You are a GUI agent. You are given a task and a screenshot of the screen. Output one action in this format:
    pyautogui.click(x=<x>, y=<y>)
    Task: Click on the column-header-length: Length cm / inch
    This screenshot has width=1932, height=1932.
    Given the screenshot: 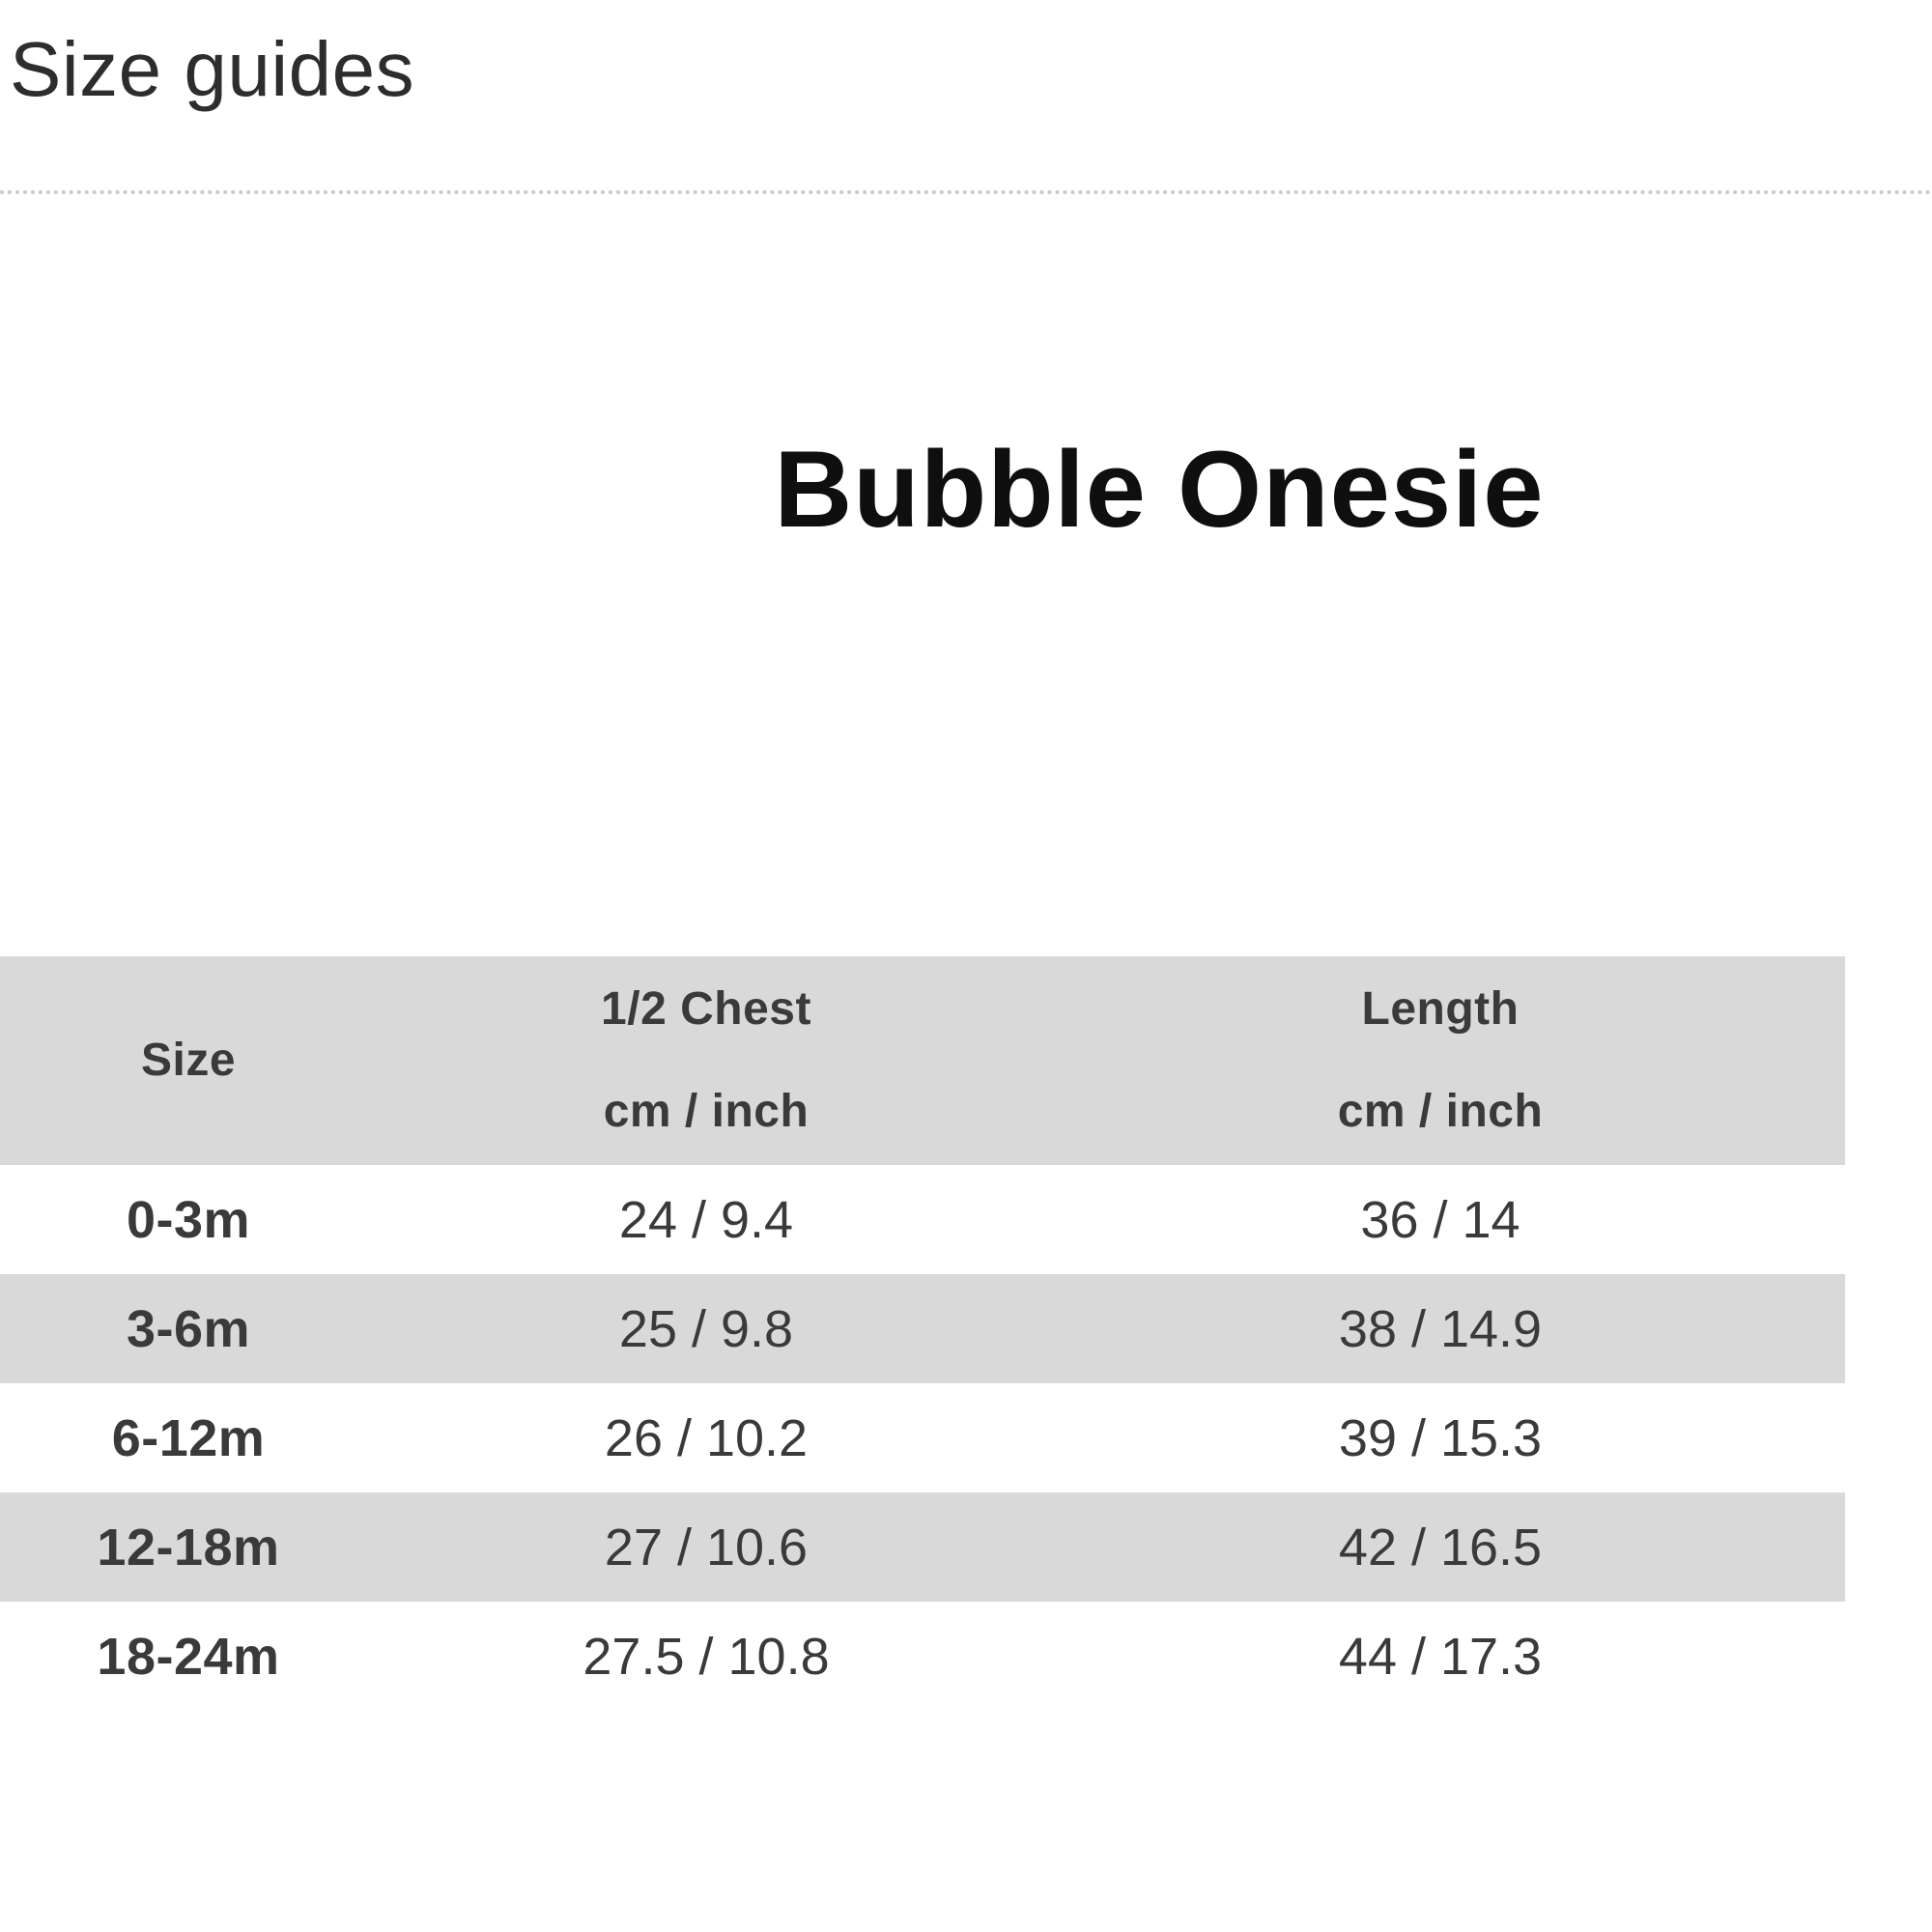 What is the action you would take?
    pyautogui.click(x=1440, y=1060)
    